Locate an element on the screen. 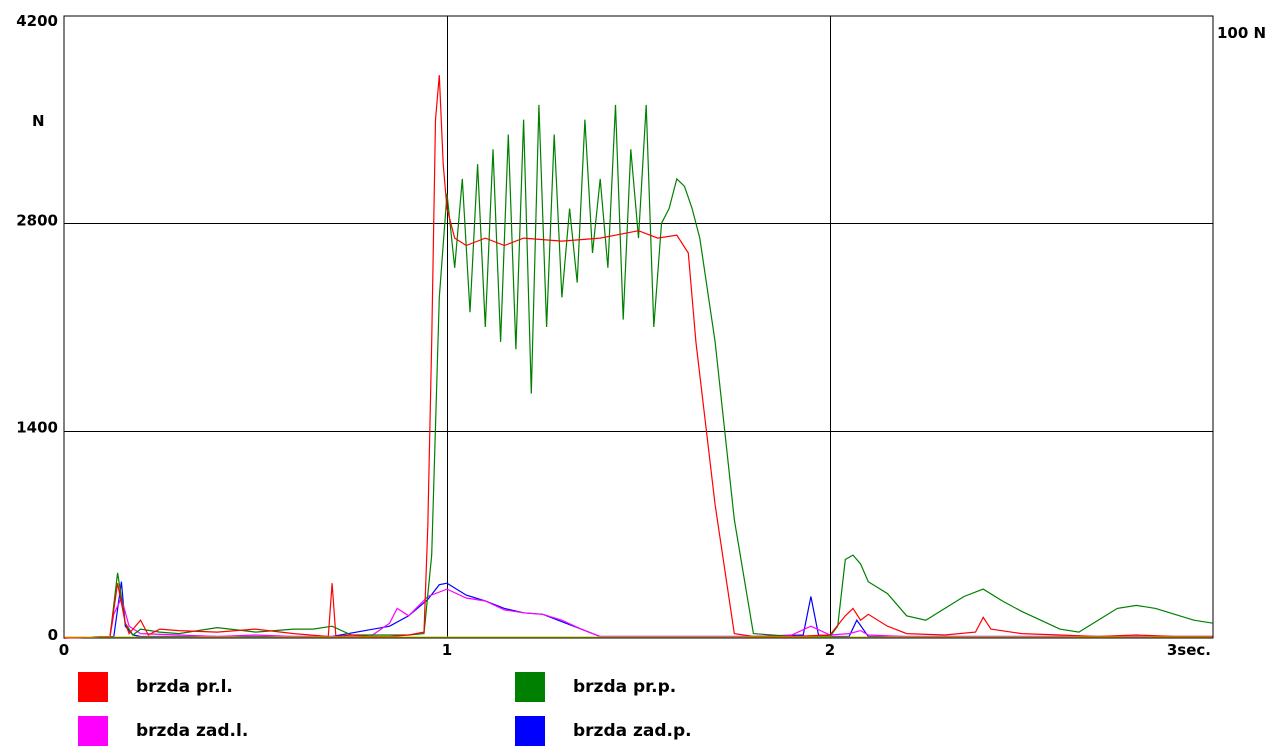 This screenshot has height=748, width=1280. y-tick-label: 1400 is located at coordinates (37, 428).